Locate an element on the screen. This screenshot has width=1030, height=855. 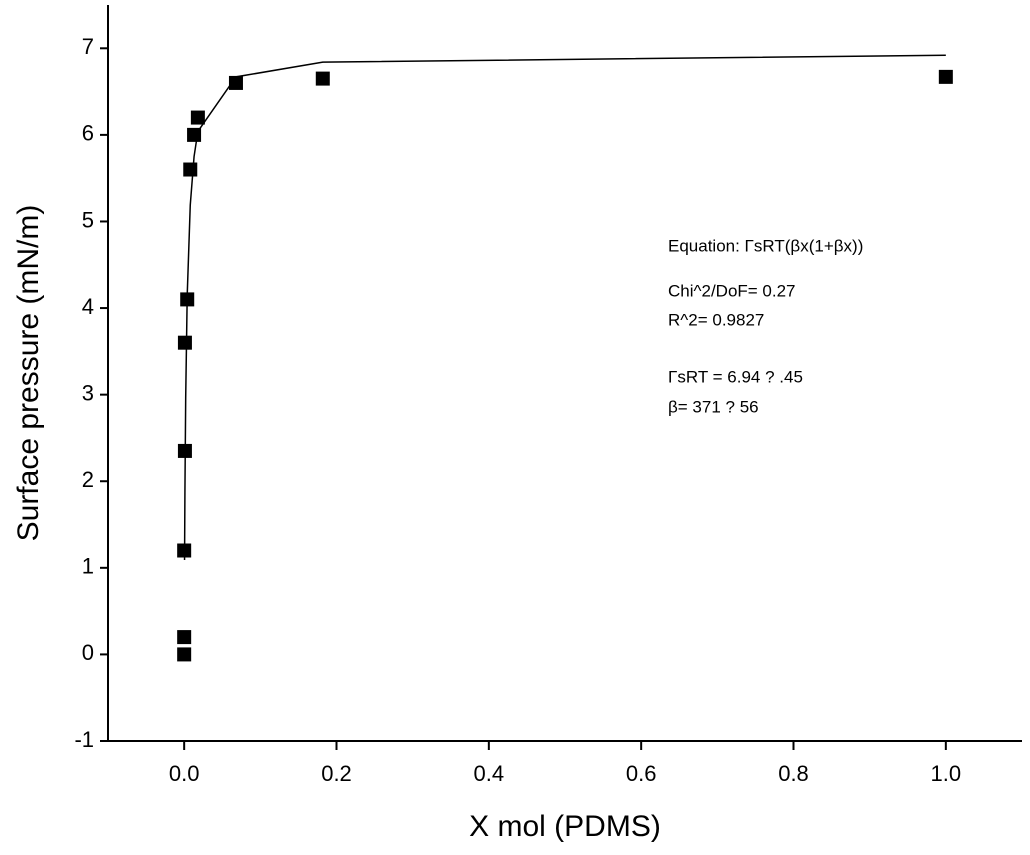
annotation: β= 371 ? 56 is located at coordinates (713, 406).